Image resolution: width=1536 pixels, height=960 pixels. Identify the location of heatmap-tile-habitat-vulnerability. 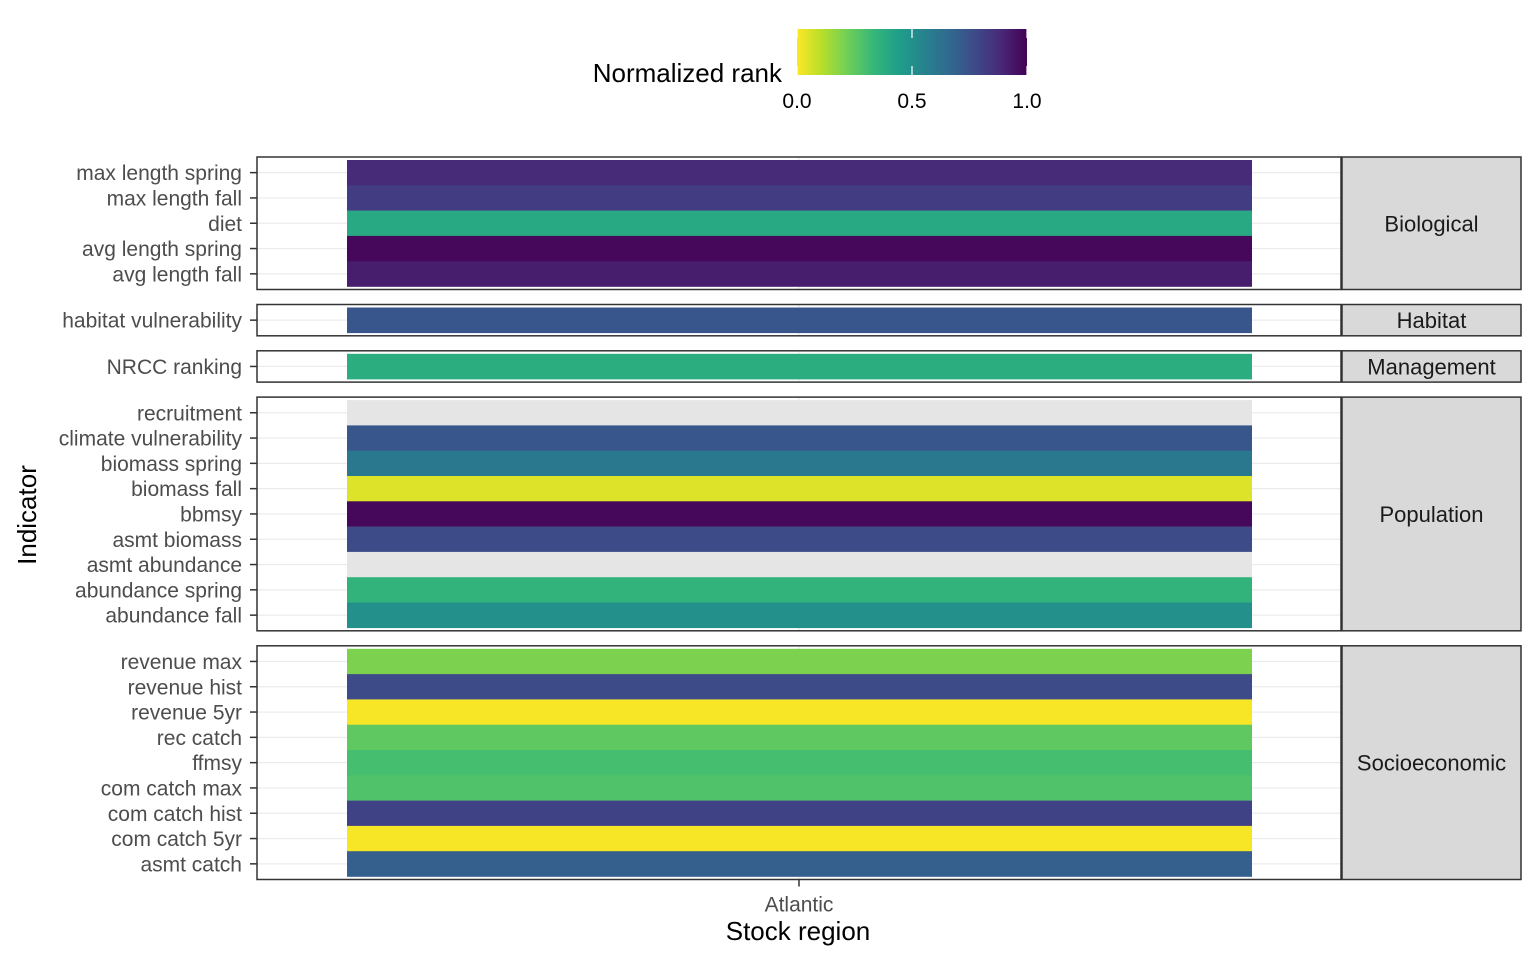
(799, 320).